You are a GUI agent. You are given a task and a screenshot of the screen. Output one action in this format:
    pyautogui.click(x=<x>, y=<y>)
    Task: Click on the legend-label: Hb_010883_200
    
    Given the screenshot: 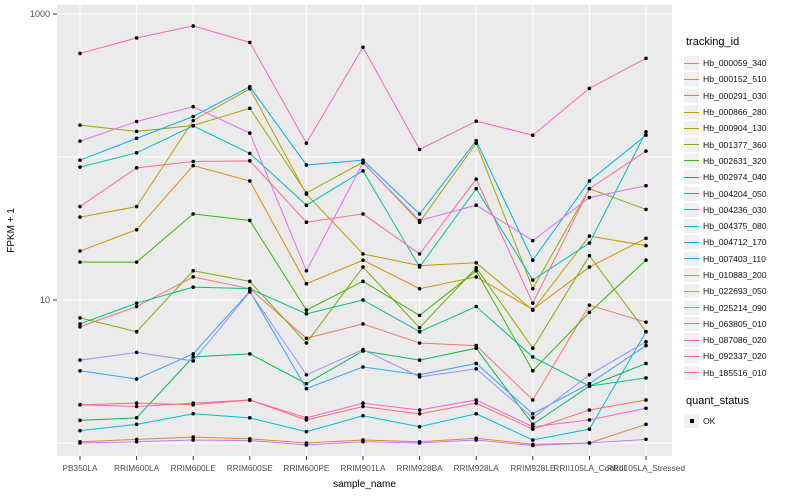 What is the action you would take?
    pyautogui.click(x=735, y=275)
    